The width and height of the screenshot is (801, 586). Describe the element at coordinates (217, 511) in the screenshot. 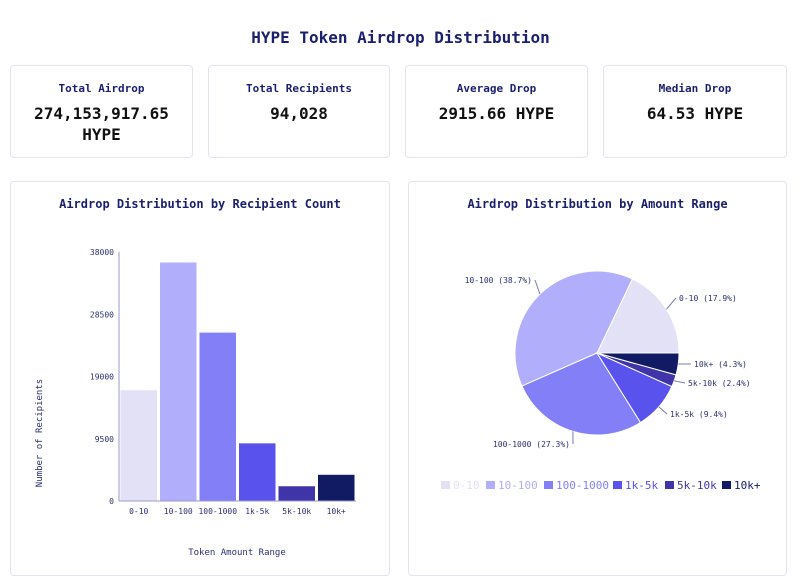

I see `x-tick-label: 100-1000` at that location.